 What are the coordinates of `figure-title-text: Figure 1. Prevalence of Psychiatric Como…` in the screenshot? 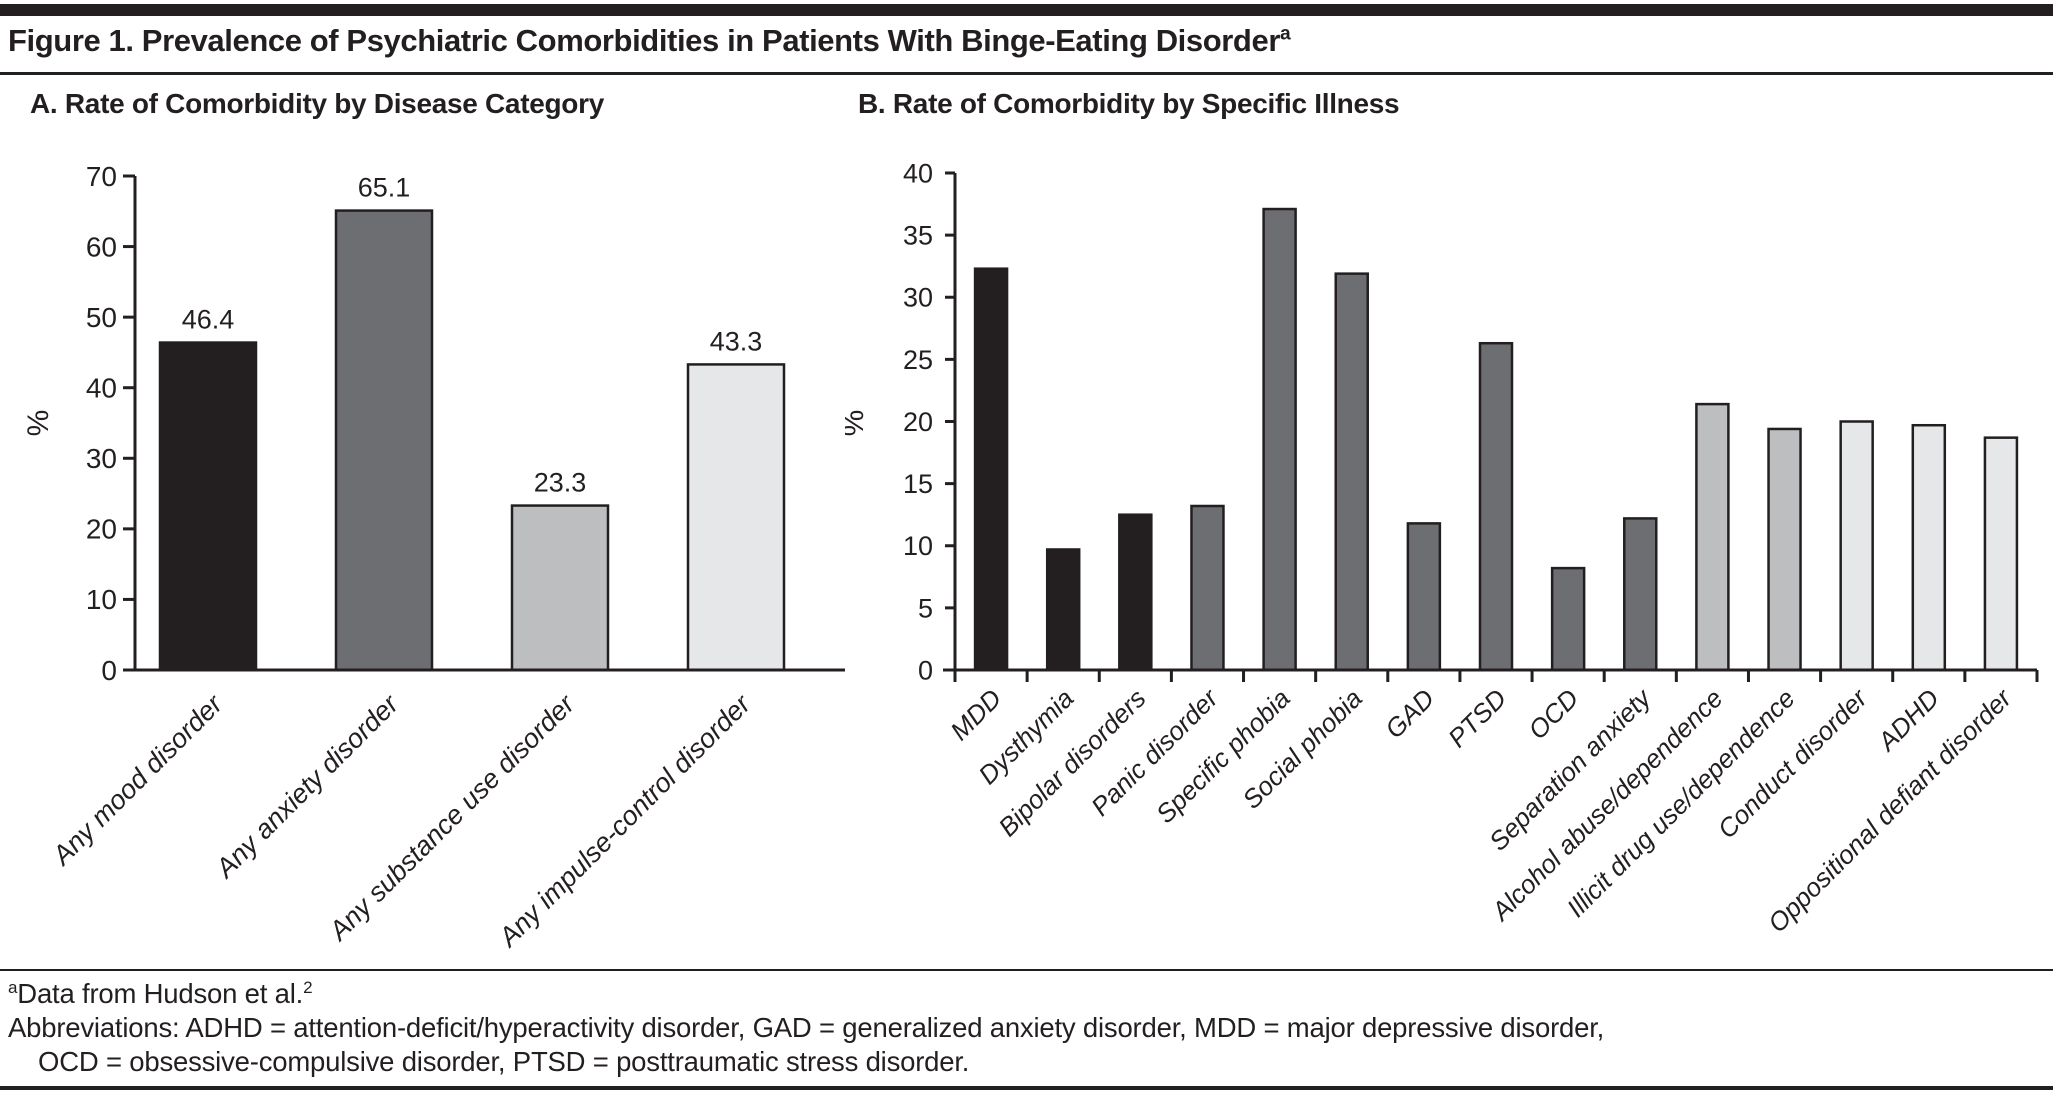 It's located at (644, 40).